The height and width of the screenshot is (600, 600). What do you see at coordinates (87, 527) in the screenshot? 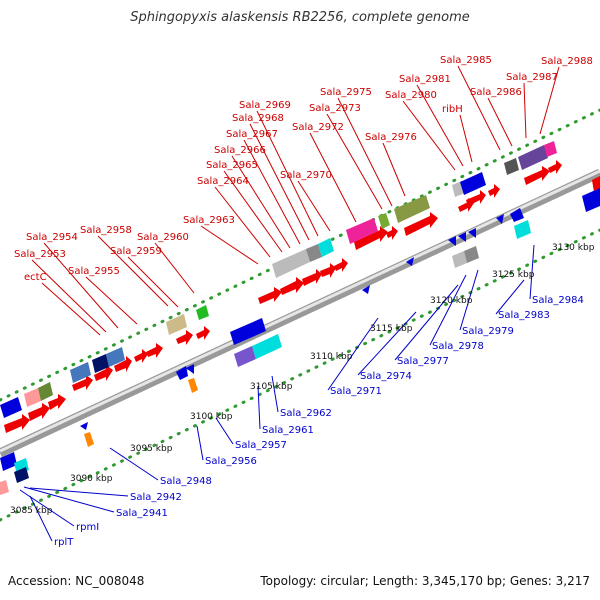
I see `reverse-gene-label: rpmI` at bounding box center [87, 527].